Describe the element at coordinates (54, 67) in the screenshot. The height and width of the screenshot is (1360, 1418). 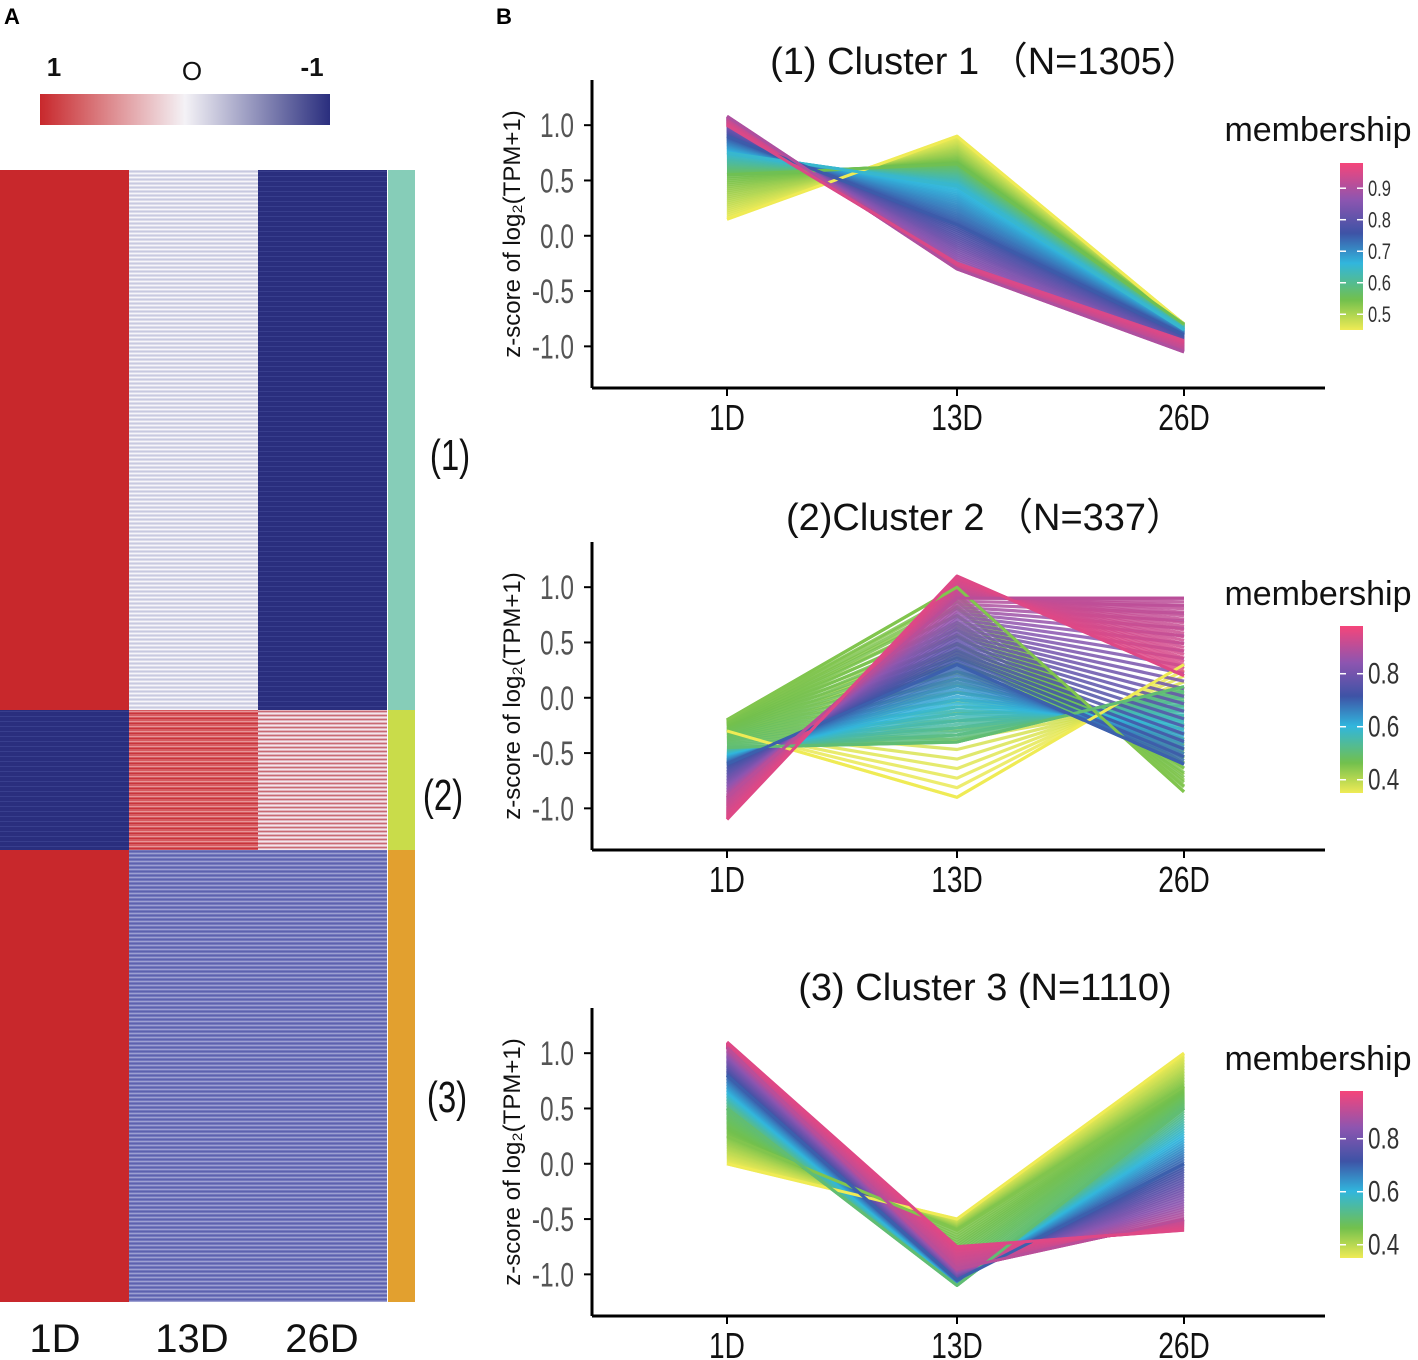
I see `colorbar-high-label: 1` at that location.